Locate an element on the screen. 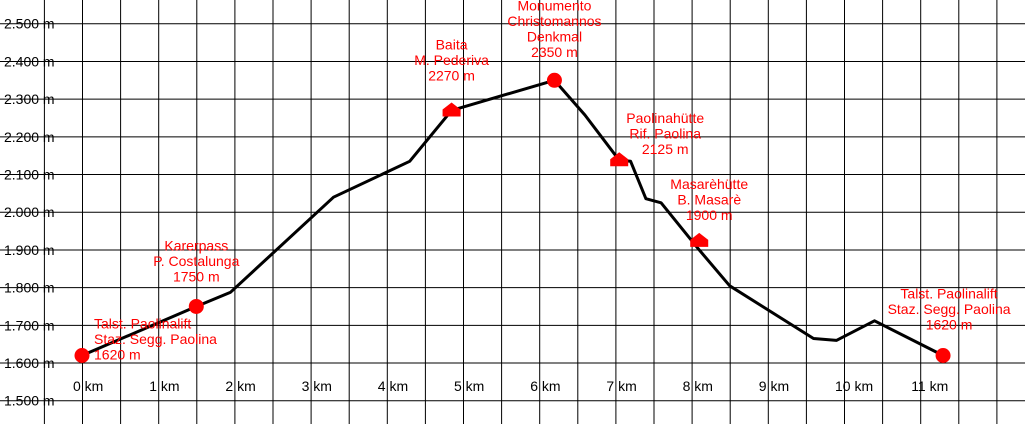 This screenshot has height=424, width=1025. waypoint-label-line: M. Pederiva is located at coordinates (451, 60).